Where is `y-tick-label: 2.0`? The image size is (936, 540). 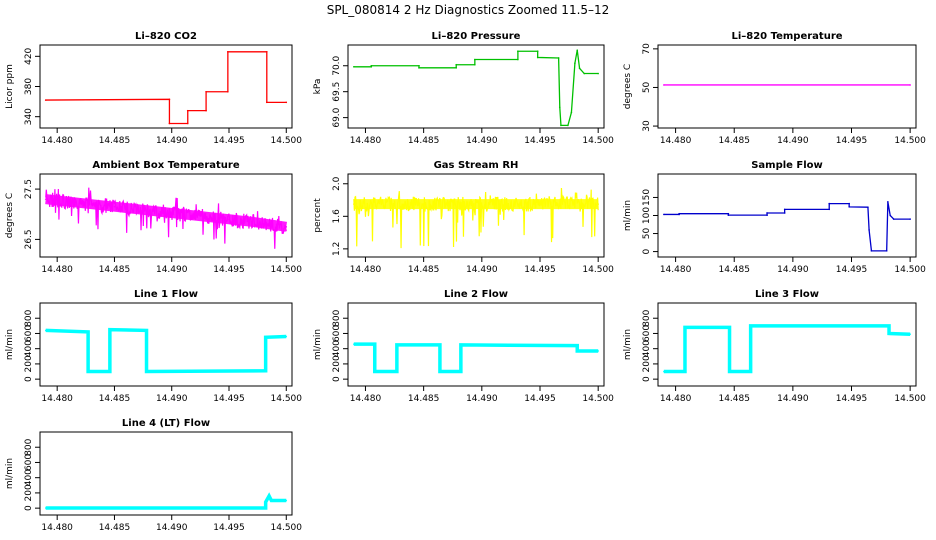 y-tick-label: 2.0 is located at coordinates (337, 183).